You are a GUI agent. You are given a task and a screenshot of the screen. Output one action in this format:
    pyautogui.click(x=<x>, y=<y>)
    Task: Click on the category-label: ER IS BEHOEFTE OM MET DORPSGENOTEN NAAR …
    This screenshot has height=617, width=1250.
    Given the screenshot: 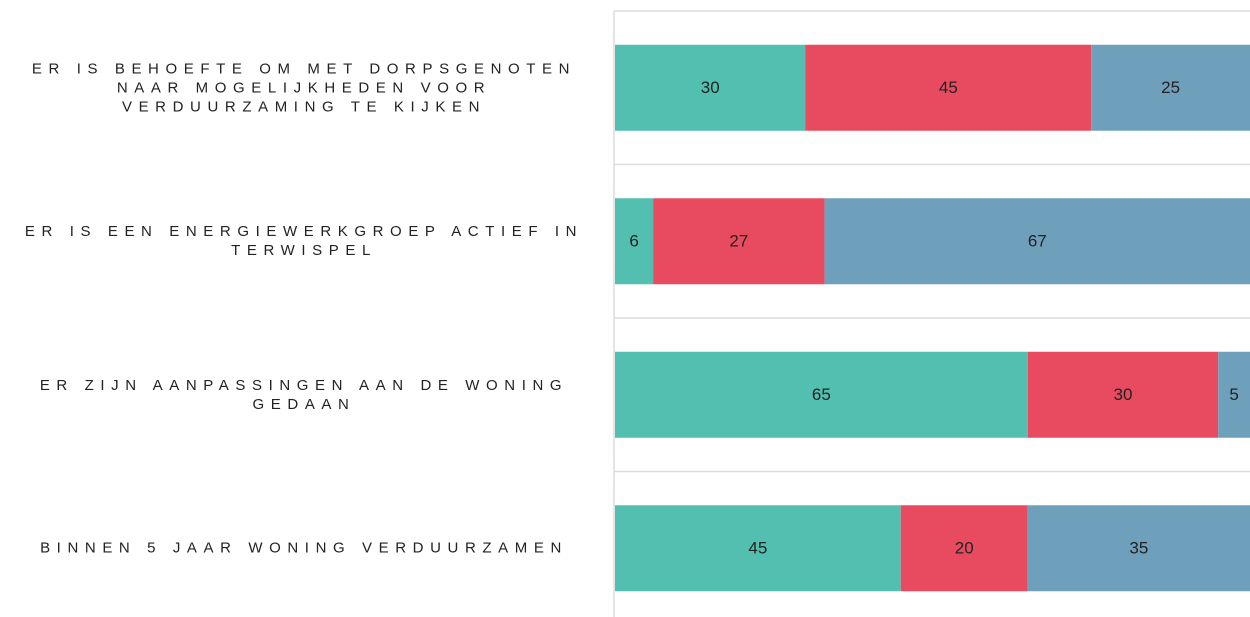 What is the action you would take?
    pyautogui.click(x=304, y=88)
    